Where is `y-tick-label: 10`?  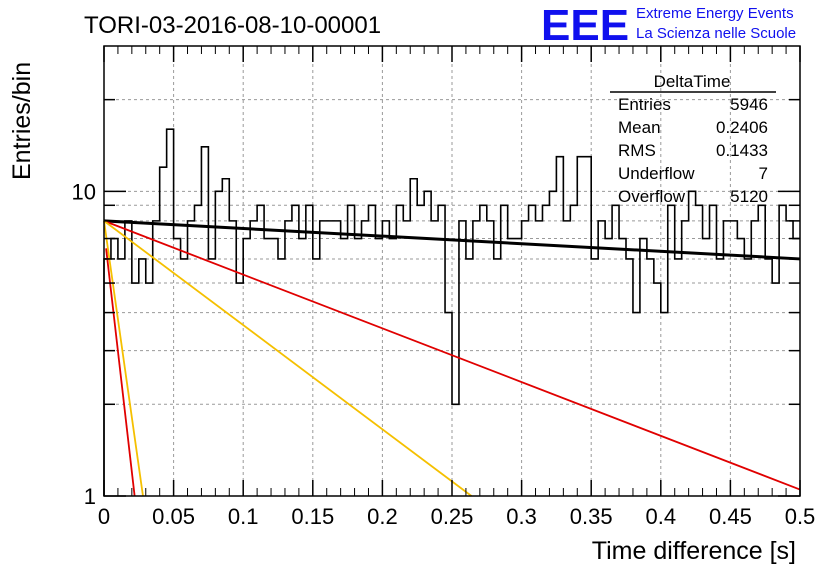 y-tick-label: 10 is located at coordinates (84, 191).